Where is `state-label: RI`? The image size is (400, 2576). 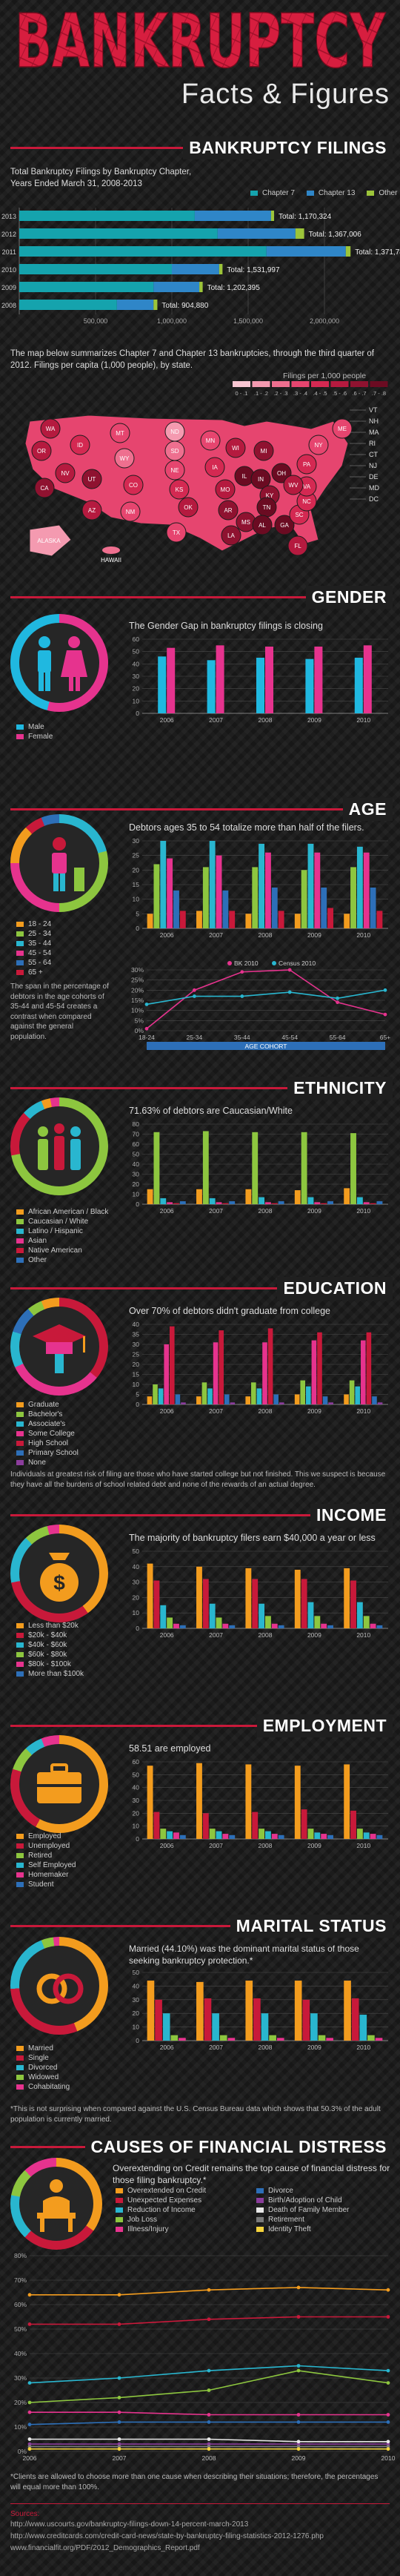 state-label: RI is located at coordinates (372, 443).